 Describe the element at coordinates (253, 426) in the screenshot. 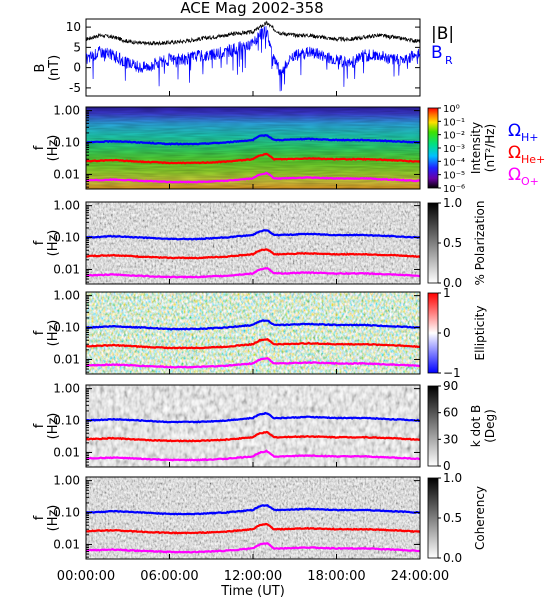

I see `k-dot-b-spectrogram` at that location.